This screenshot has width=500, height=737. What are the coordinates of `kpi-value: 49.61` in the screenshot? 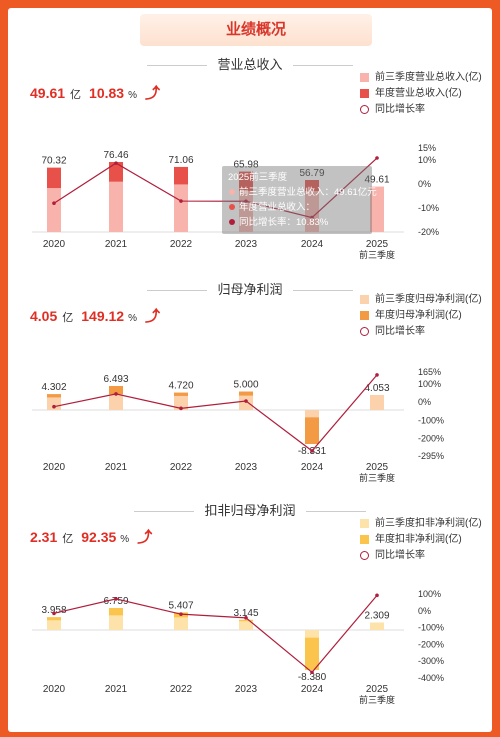 It's located at (48, 93).